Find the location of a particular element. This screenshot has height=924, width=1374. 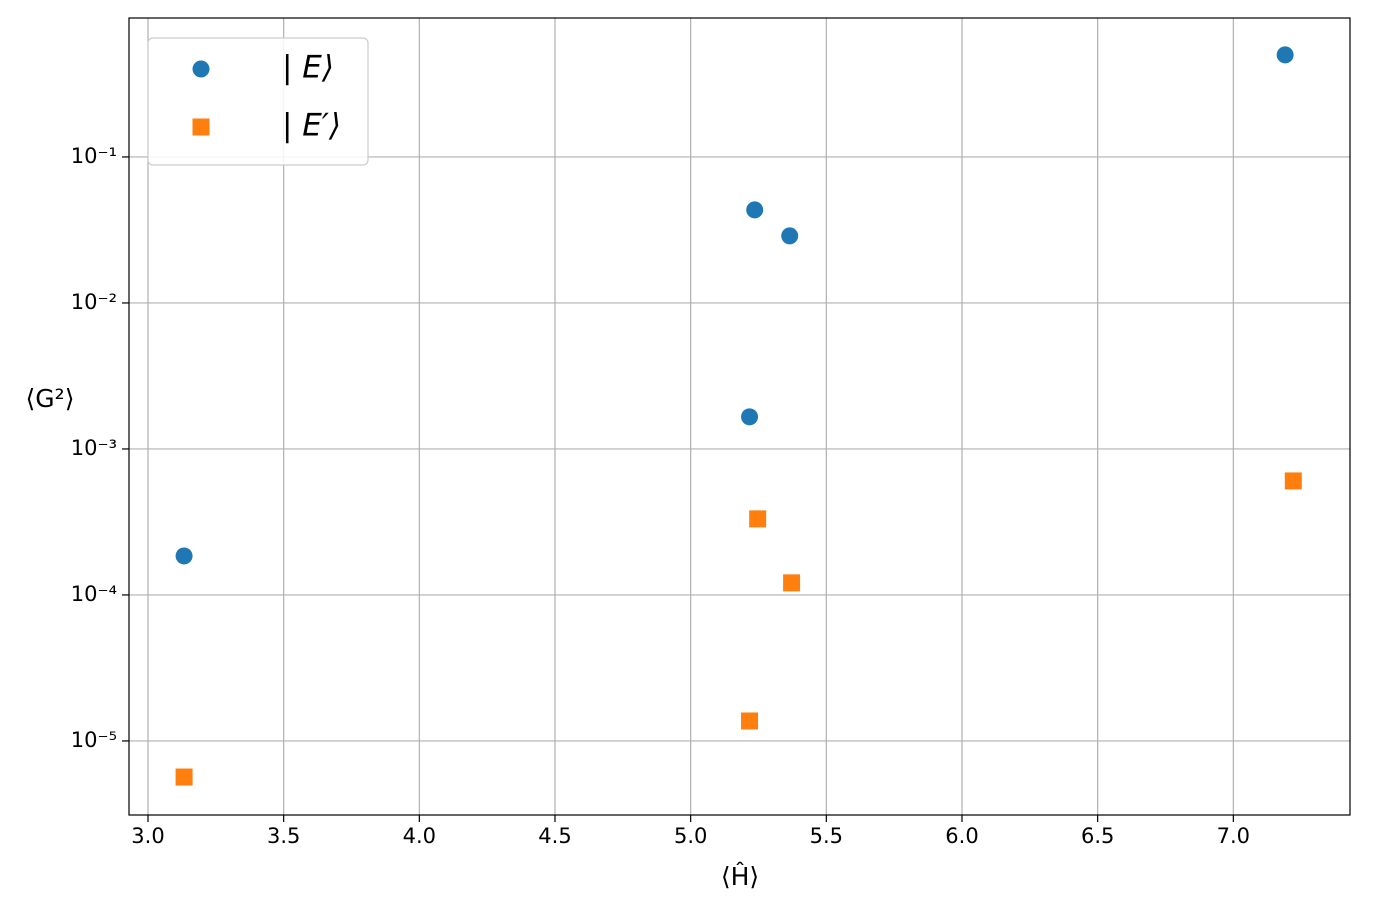

x-tick-label: 3.0 is located at coordinates (147, 836).